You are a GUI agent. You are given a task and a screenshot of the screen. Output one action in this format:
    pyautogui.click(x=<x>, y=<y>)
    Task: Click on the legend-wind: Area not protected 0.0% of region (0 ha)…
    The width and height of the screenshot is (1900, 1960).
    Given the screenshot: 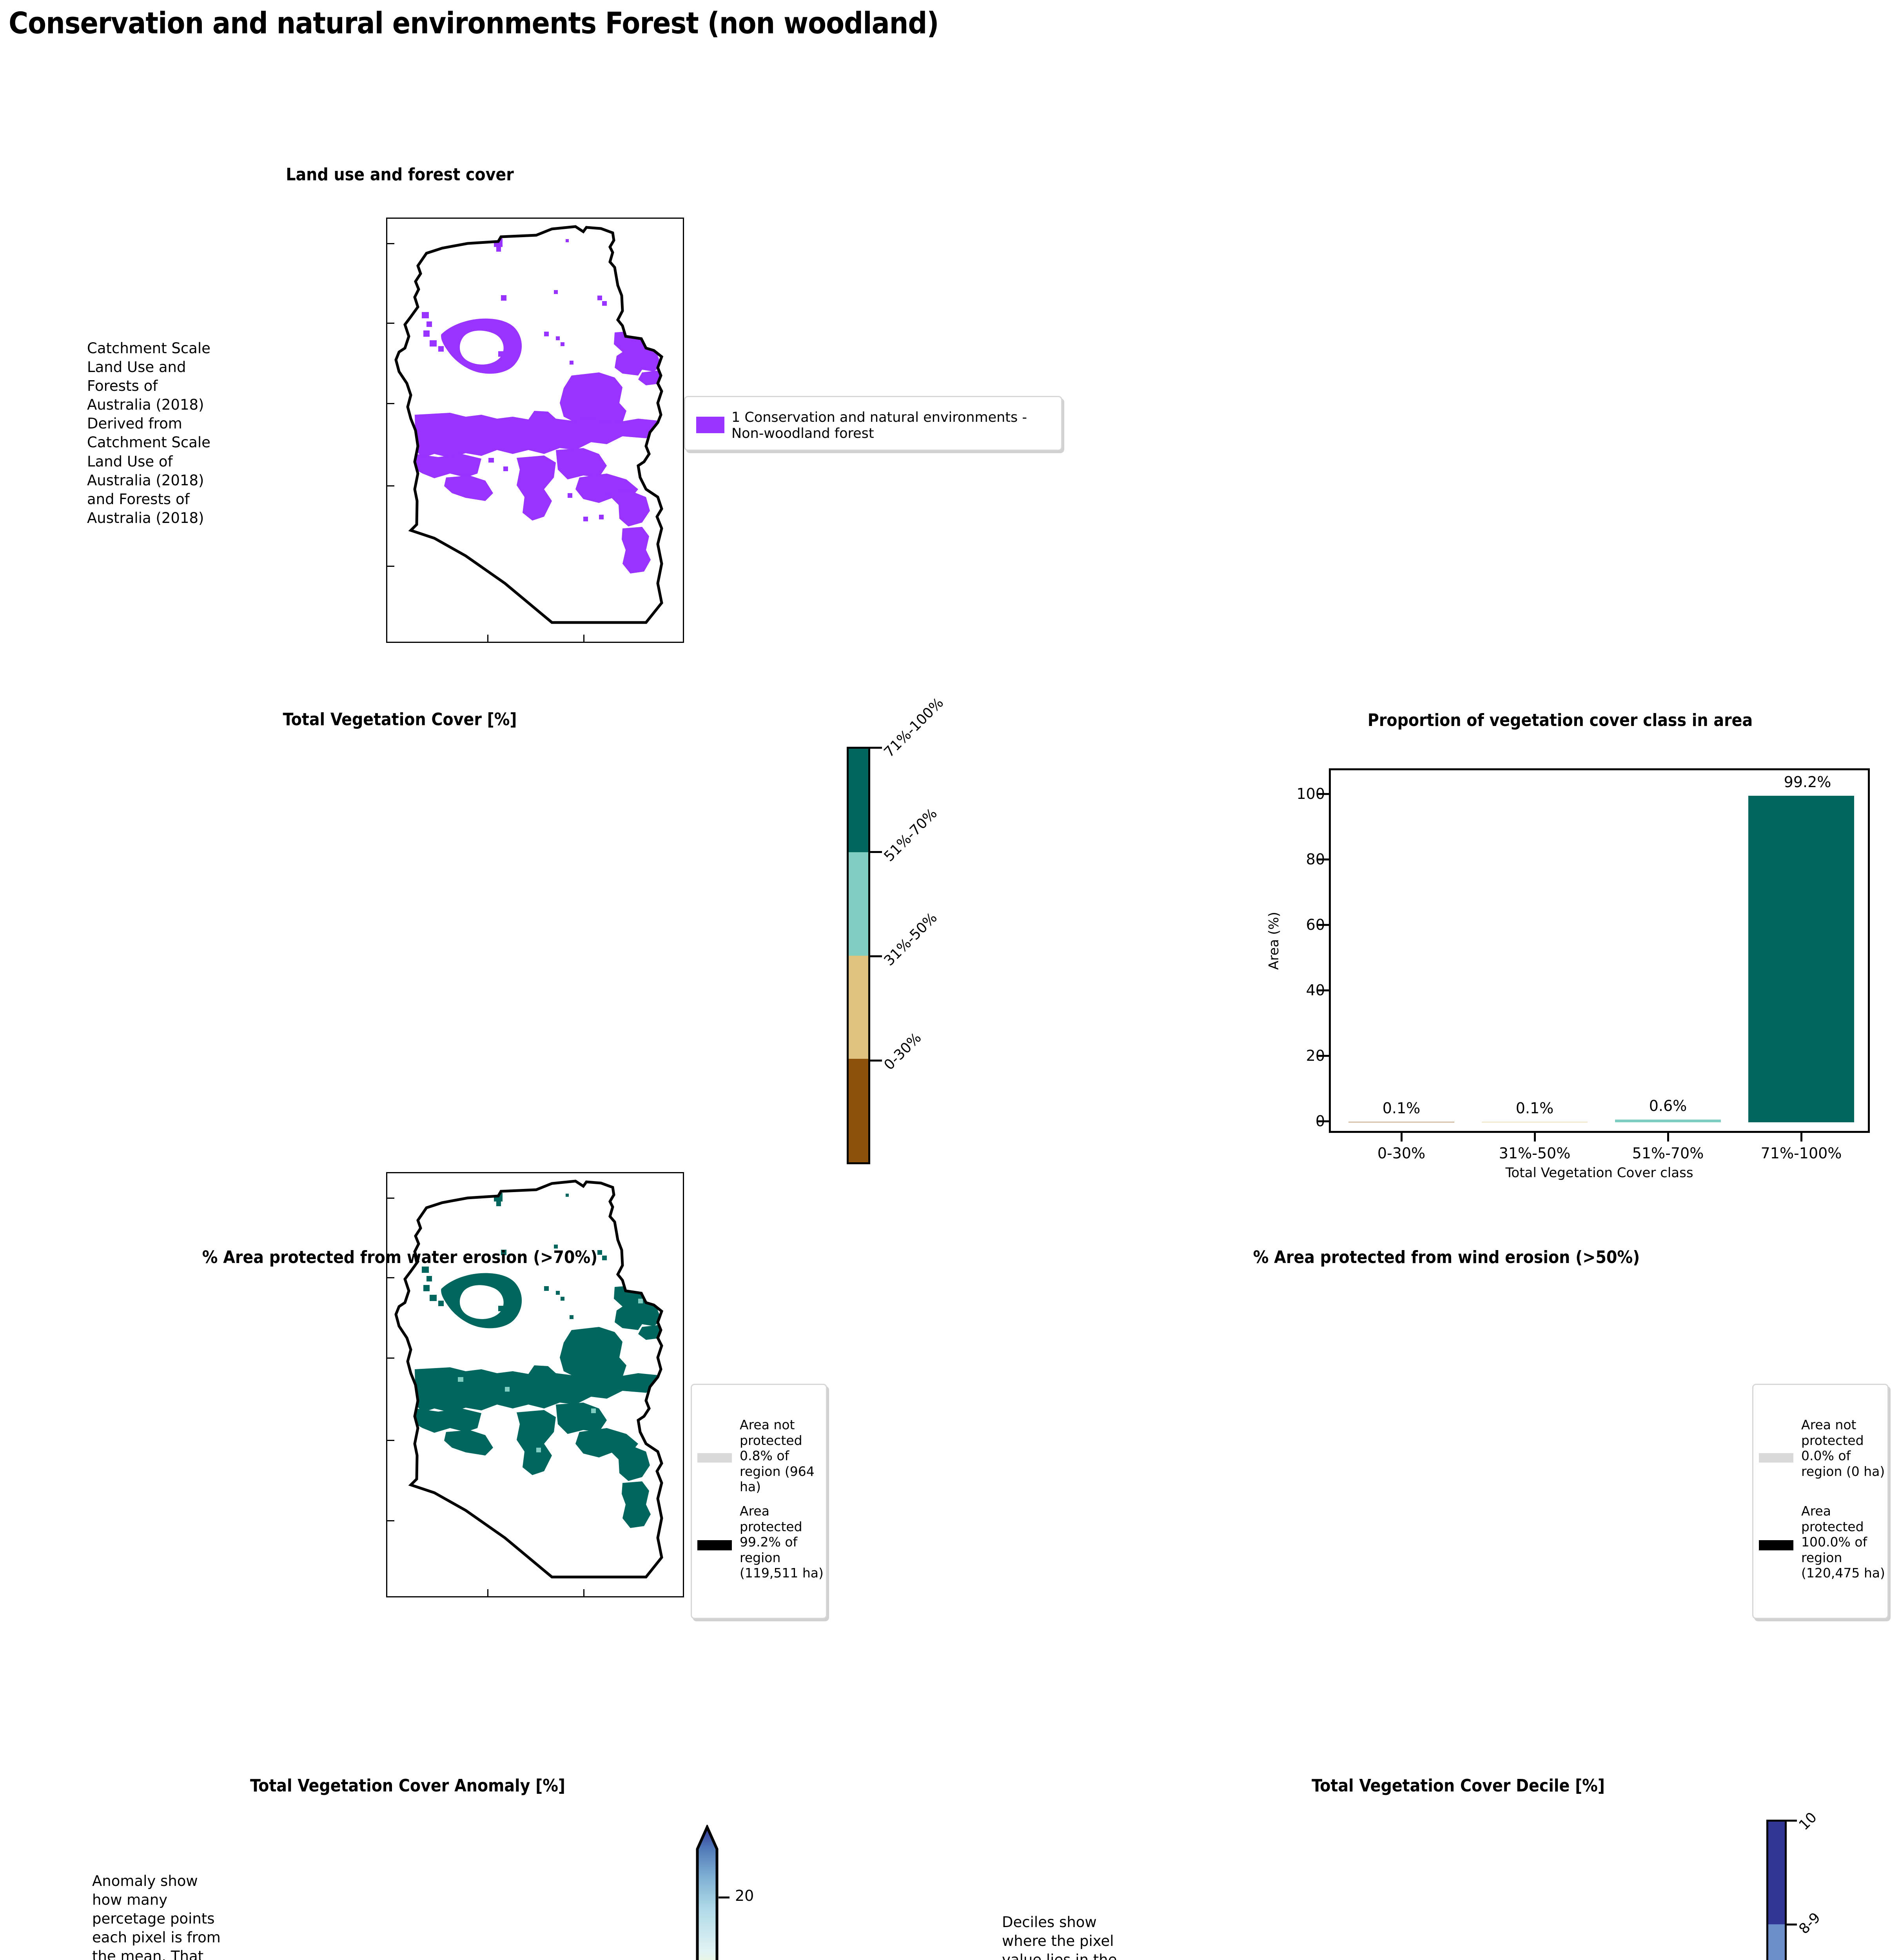 What is the action you would take?
    pyautogui.click(x=1820, y=1501)
    